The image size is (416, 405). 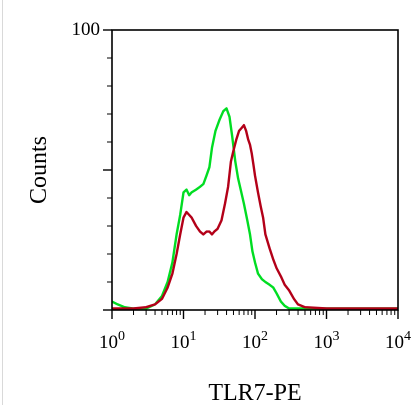 I want to click on x-tick-label: 10³, so click(x=327, y=341).